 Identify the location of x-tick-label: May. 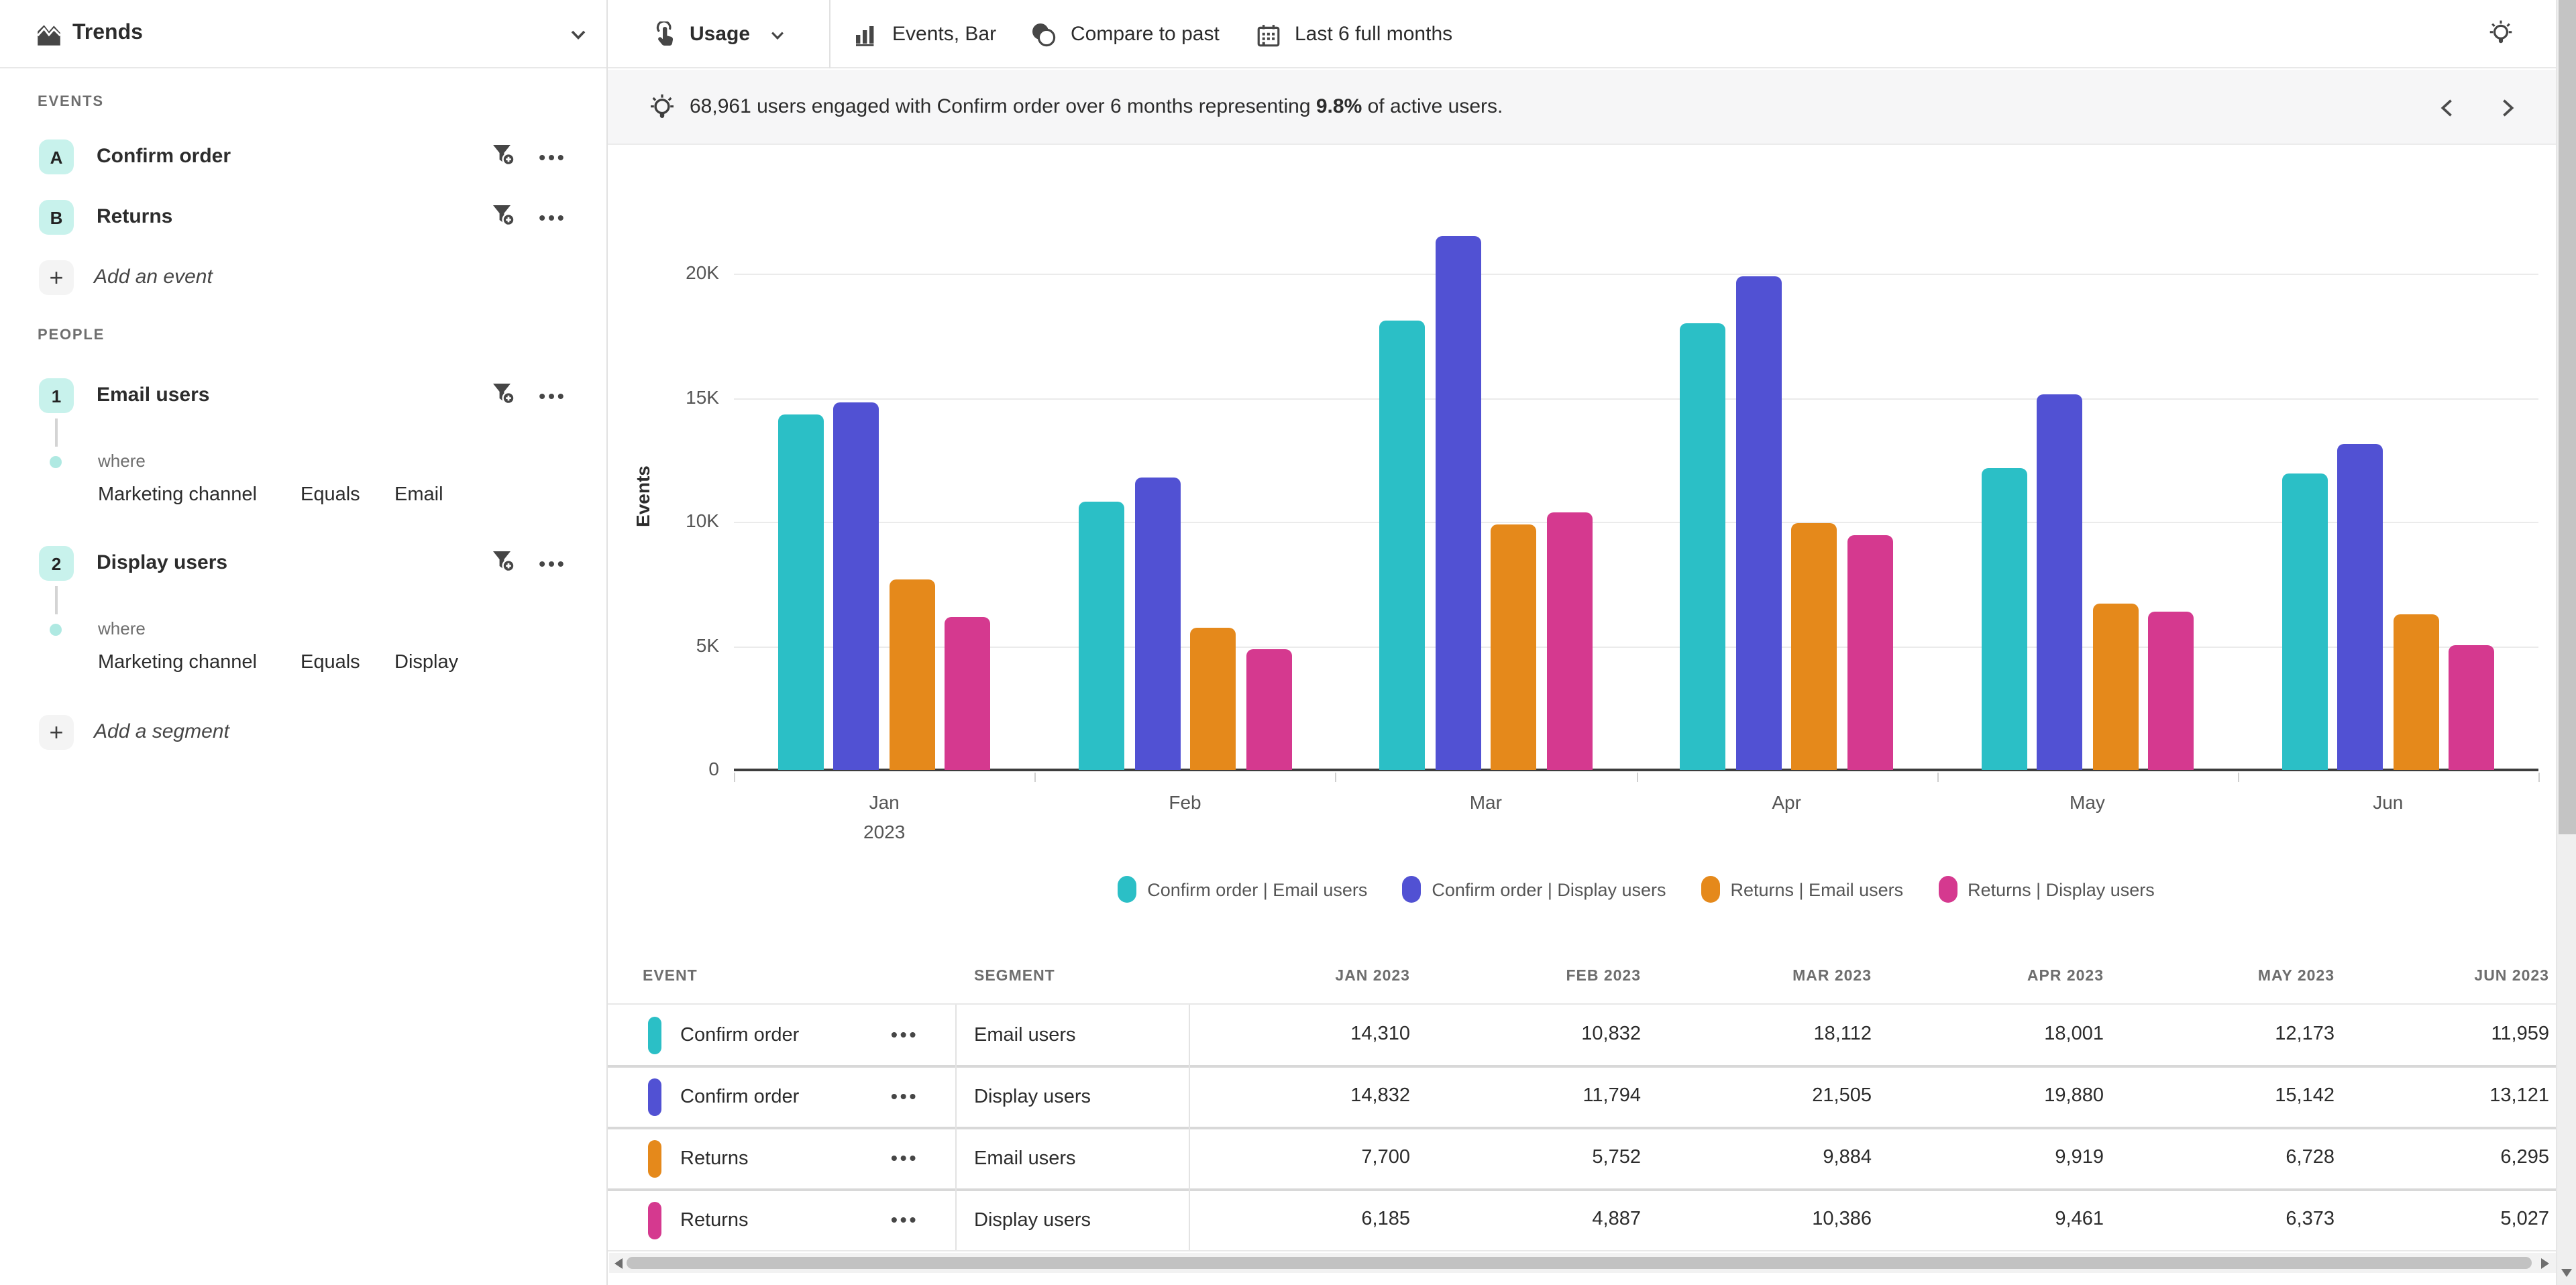
(2087, 802).